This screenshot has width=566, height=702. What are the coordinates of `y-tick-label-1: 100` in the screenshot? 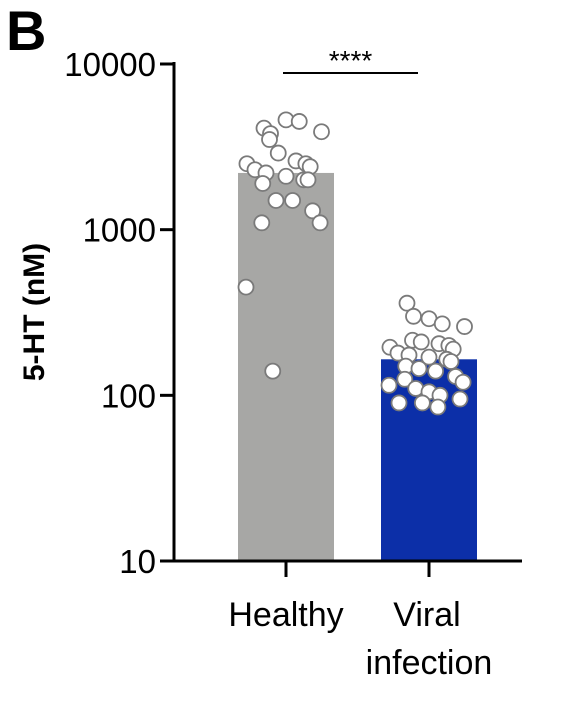 It's located at (128, 395).